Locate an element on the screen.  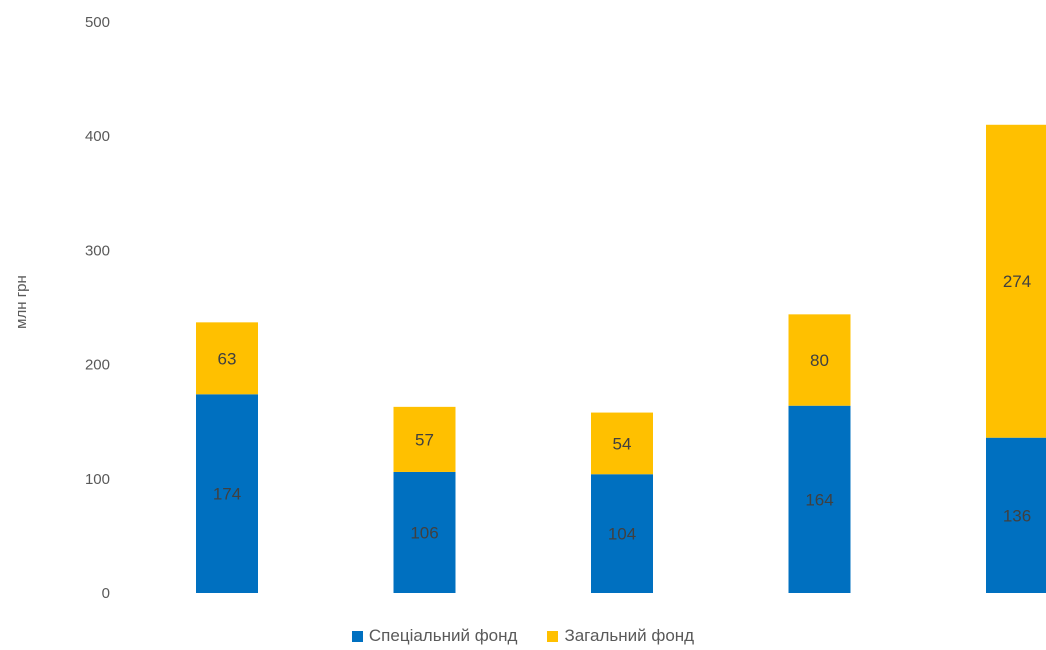
data-label: 164 is located at coordinates (819, 499).